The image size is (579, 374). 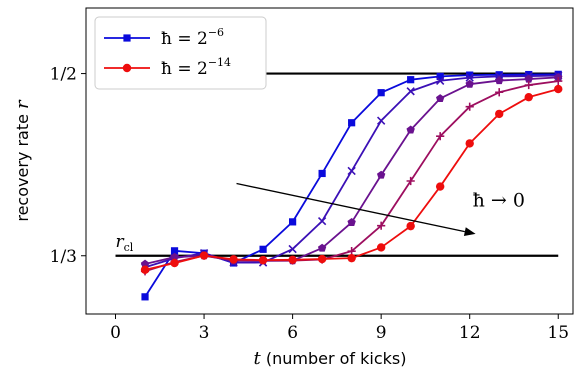 What do you see at coordinates (470, 333) in the screenshot?
I see `x-tick-label: 12` at bounding box center [470, 333].